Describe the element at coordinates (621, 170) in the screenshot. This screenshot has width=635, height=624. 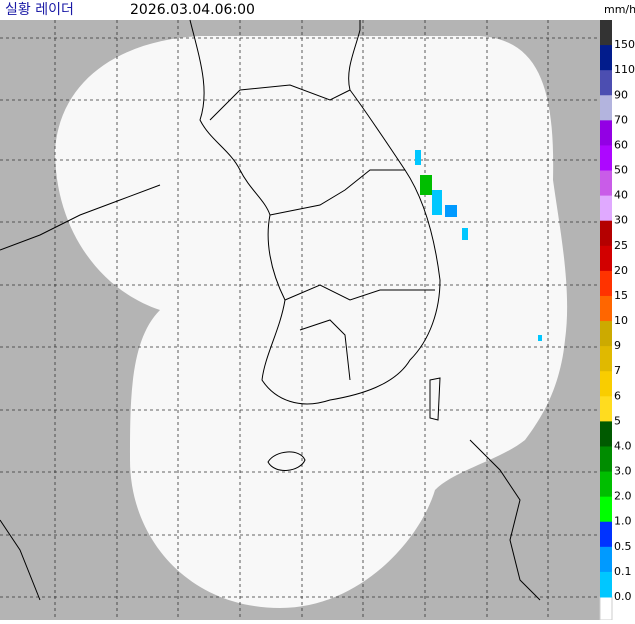
I see `legend-label: 50` at that location.